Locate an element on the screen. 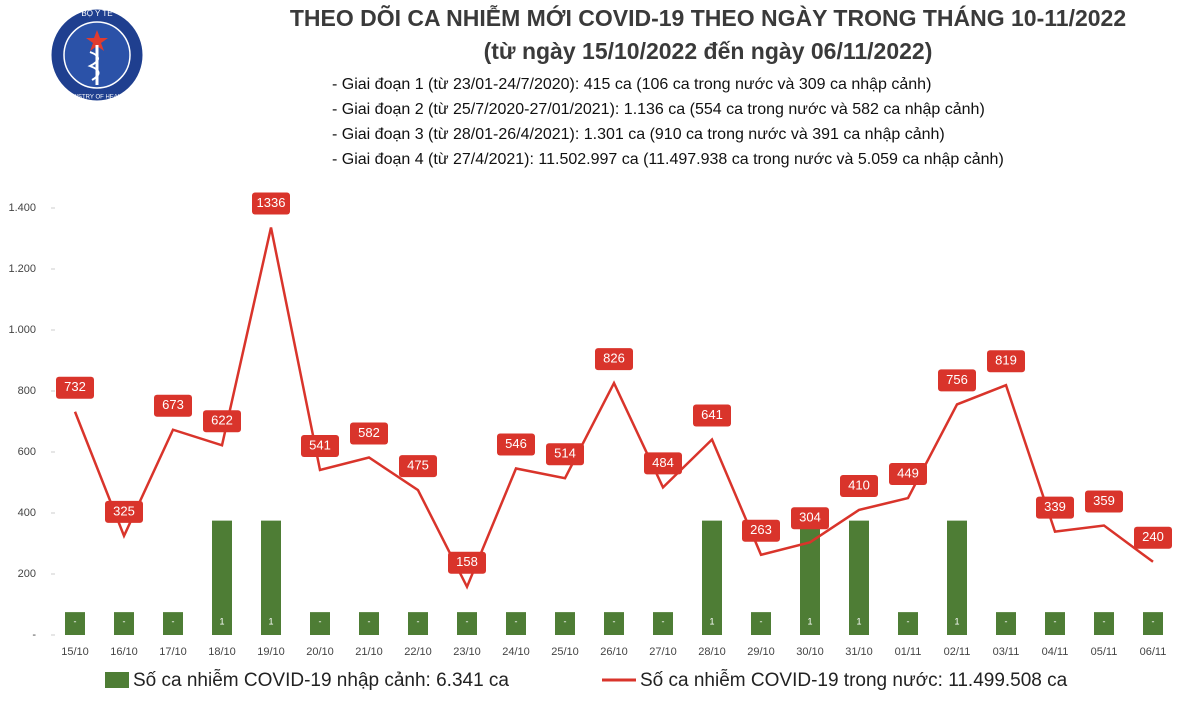 This screenshot has height=701, width=1177. data-label: 641 is located at coordinates (712, 414).